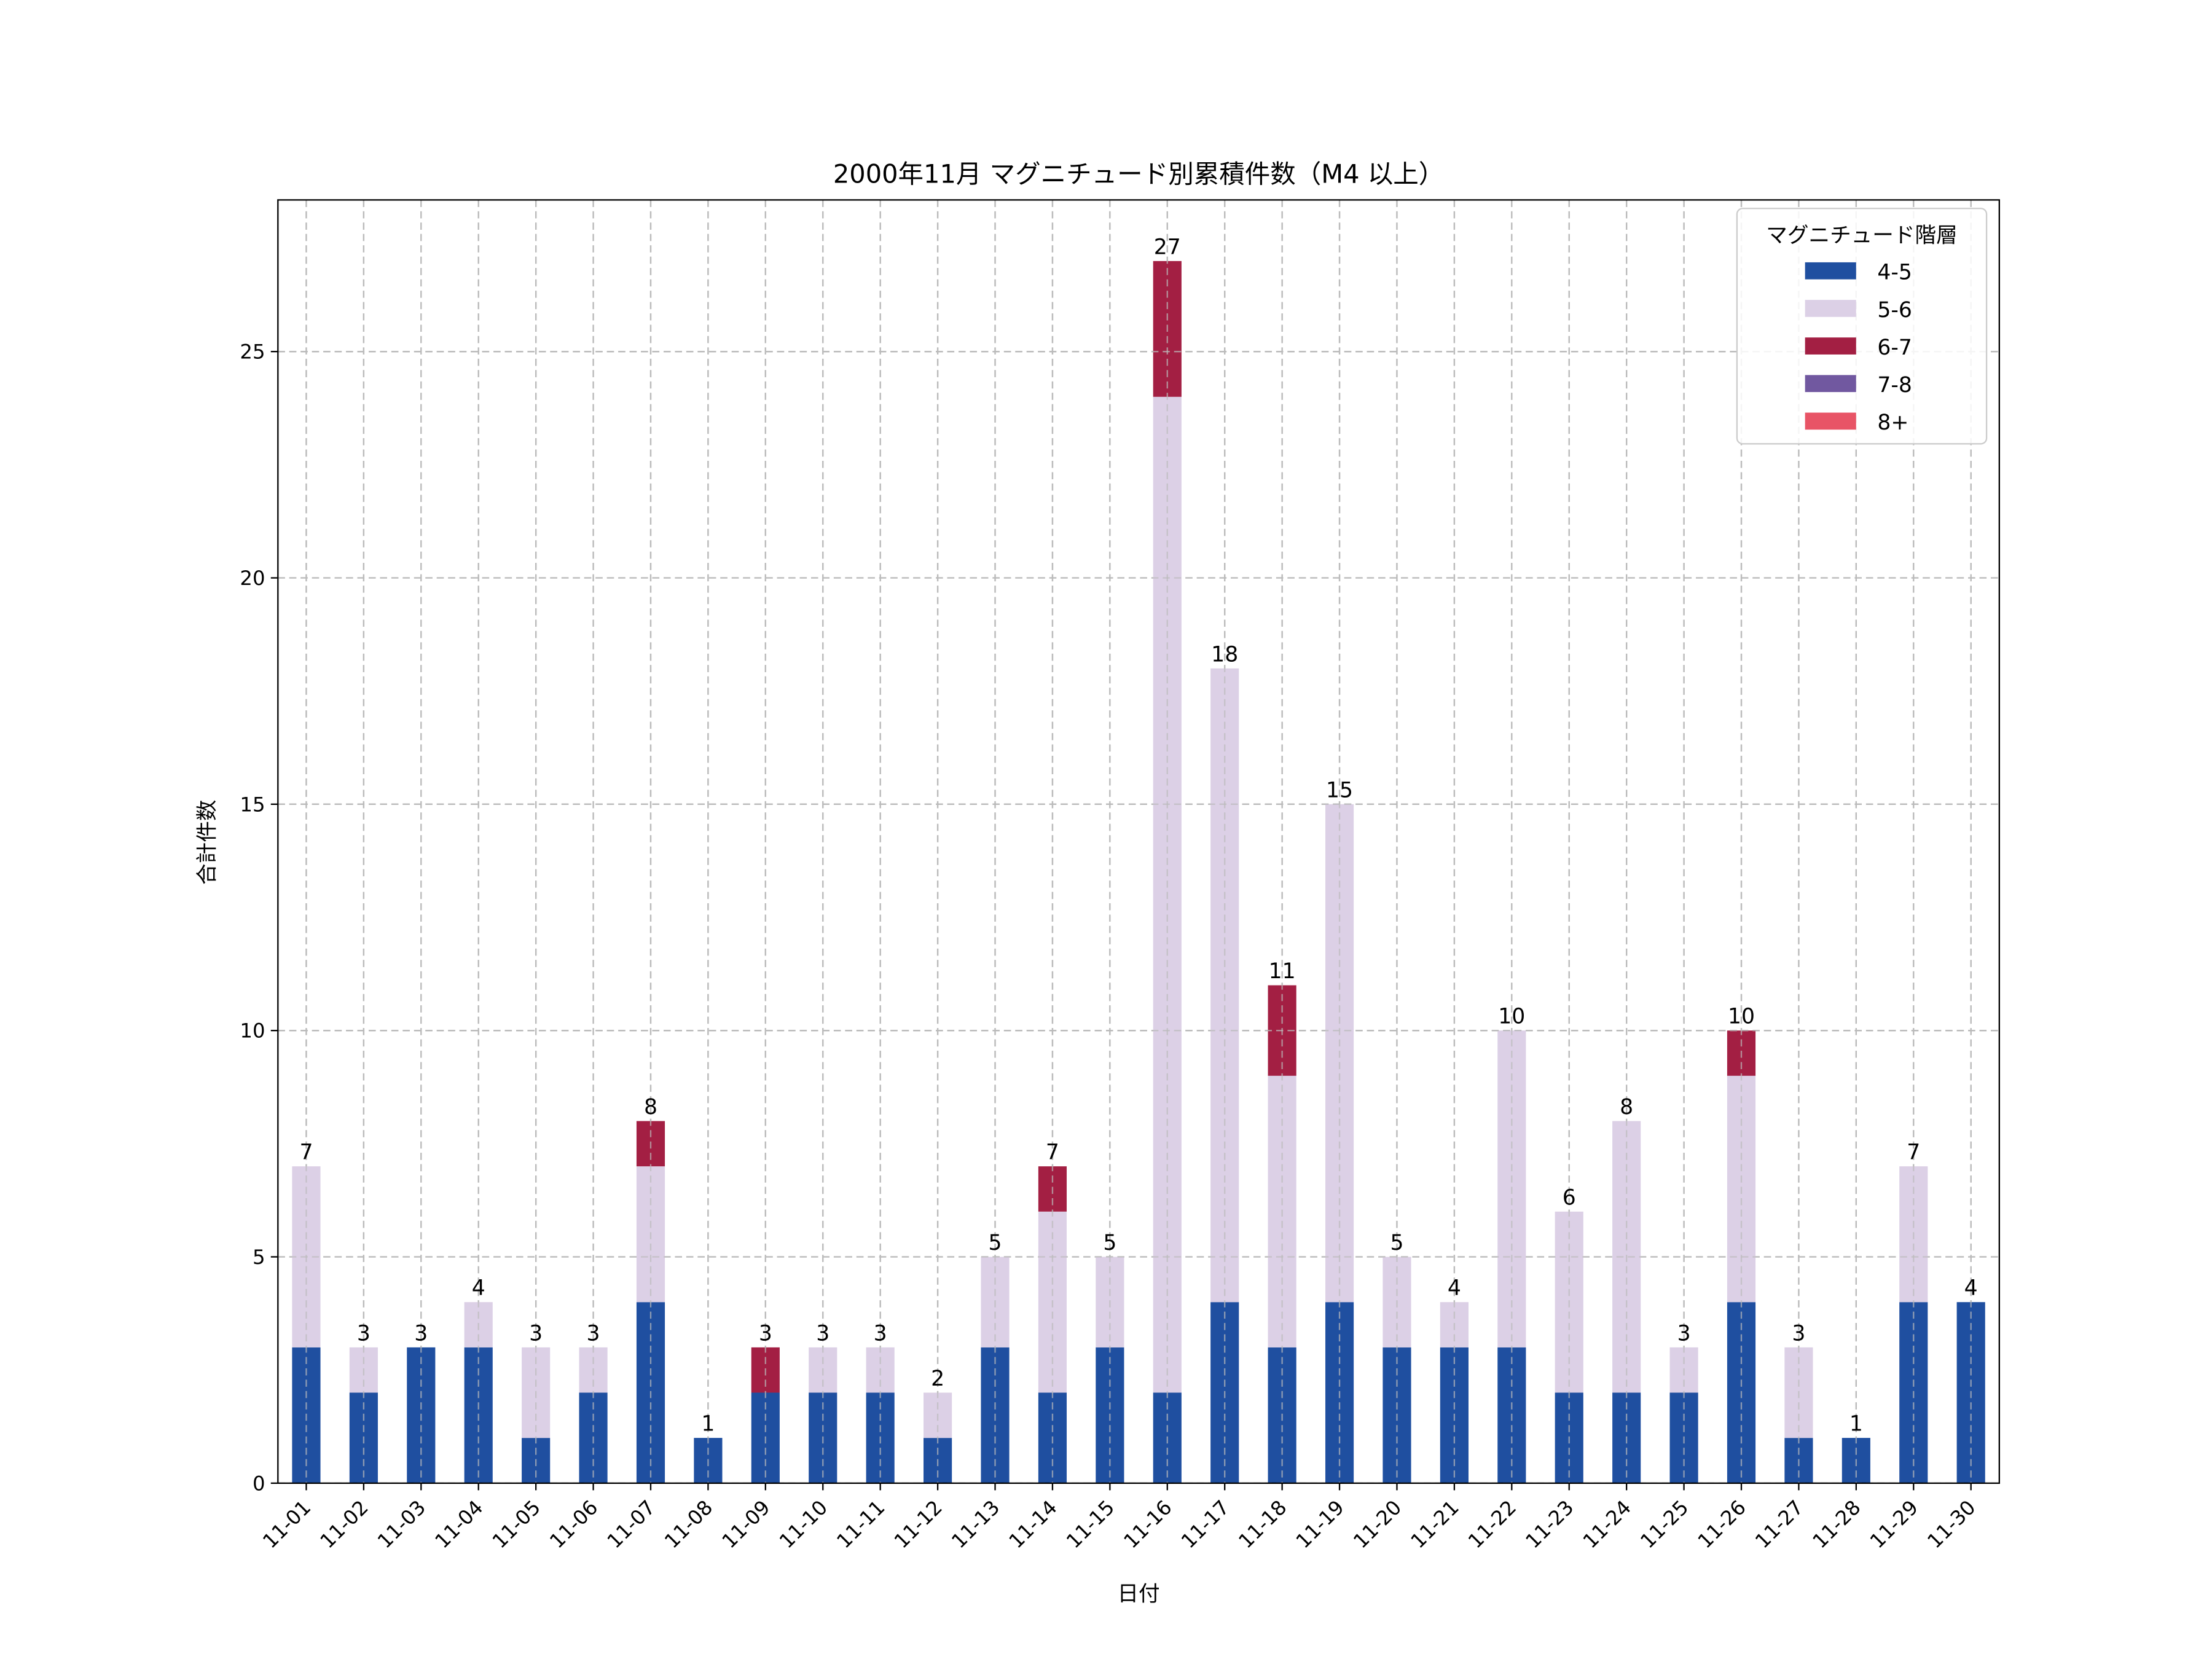  Describe the element at coordinates (259, 1257) in the screenshot. I see `y-tick-label: 5` at that location.